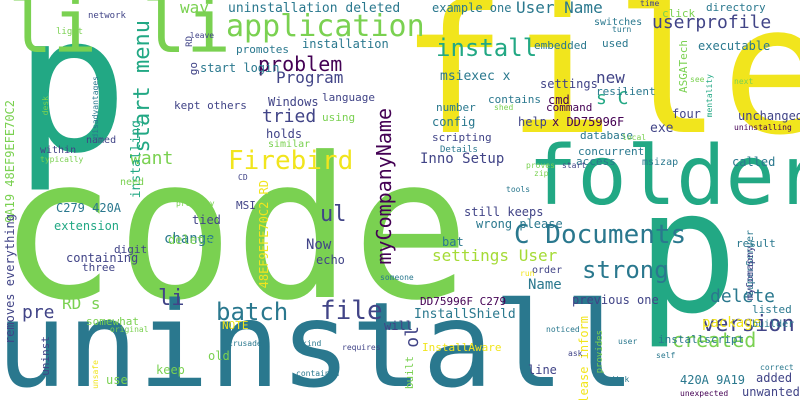 The height and width of the screenshot is (400, 800). Describe the element at coordinates (319, 245) in the screenshot. I see `word-now: Now` at that location.